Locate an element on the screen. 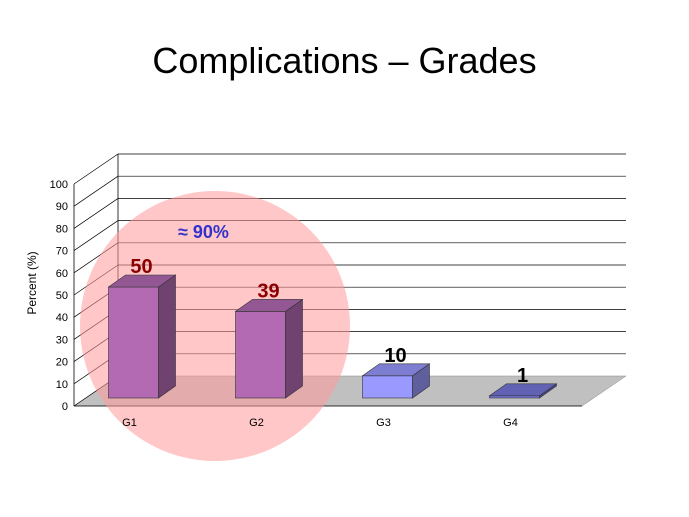 This screenshot has width=689, height=517. bar-value-label: 1 is located at coordinates (522, 376).